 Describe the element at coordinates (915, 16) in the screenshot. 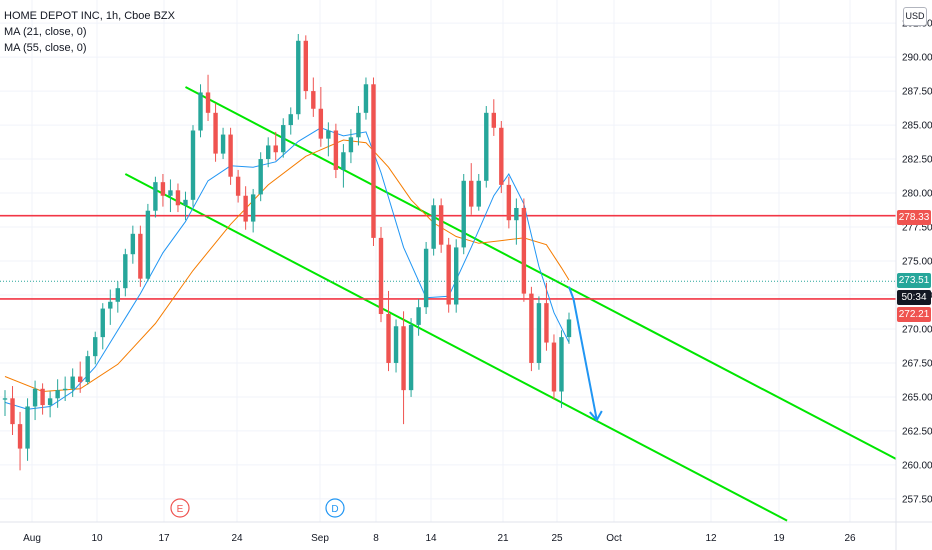

I see `currency-button: USD` at that location.